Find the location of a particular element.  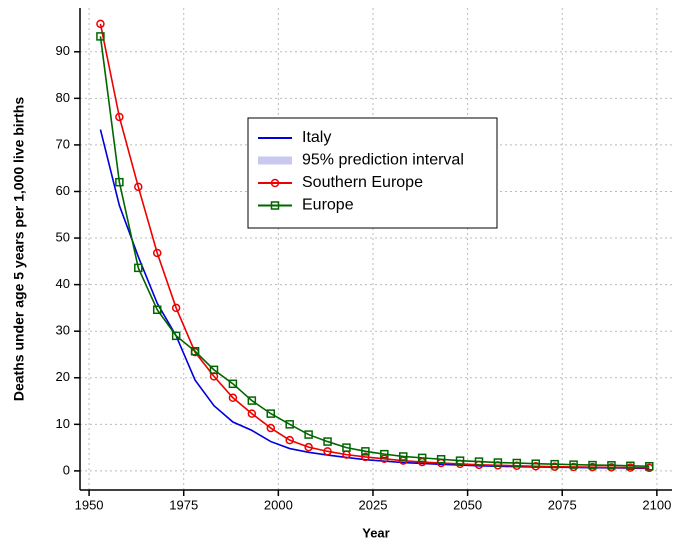

y-tick-label: 40 is located at coordinates (63, 283).